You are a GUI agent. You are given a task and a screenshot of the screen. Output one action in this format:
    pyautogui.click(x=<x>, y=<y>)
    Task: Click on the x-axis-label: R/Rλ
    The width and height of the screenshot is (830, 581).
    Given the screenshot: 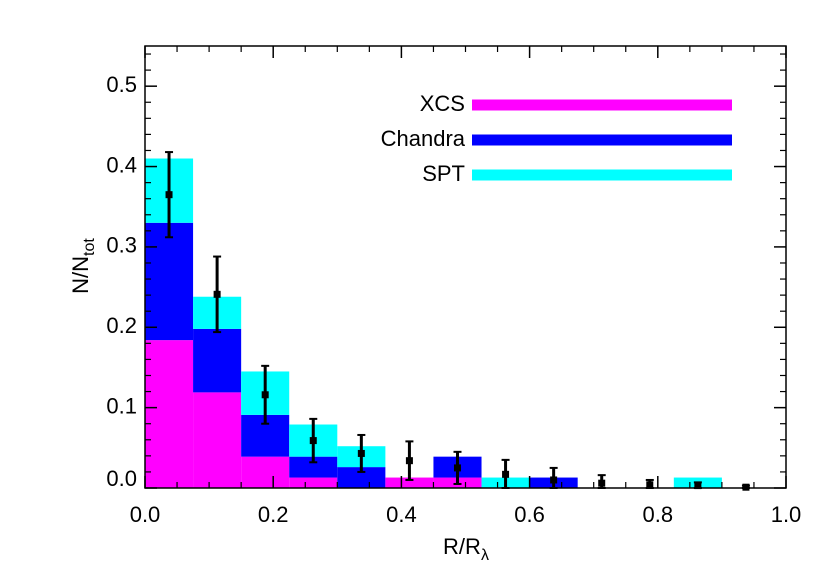 What is the action you would take?
    pyautogui.click(x=466, y=549)
    